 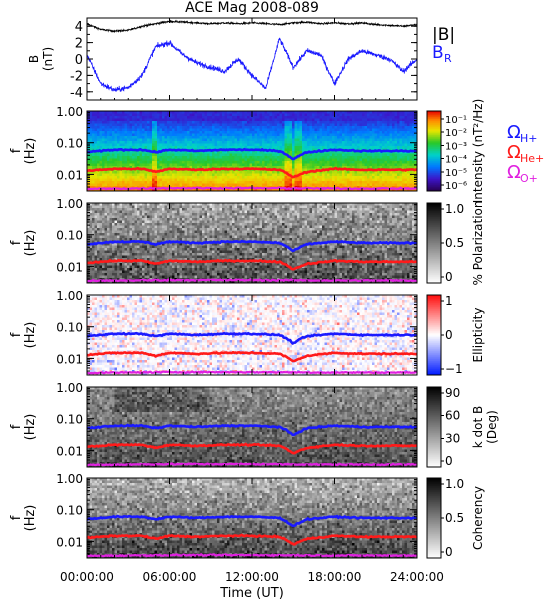 I want to click on line-ylabel: B, so click(x=34, y=59).